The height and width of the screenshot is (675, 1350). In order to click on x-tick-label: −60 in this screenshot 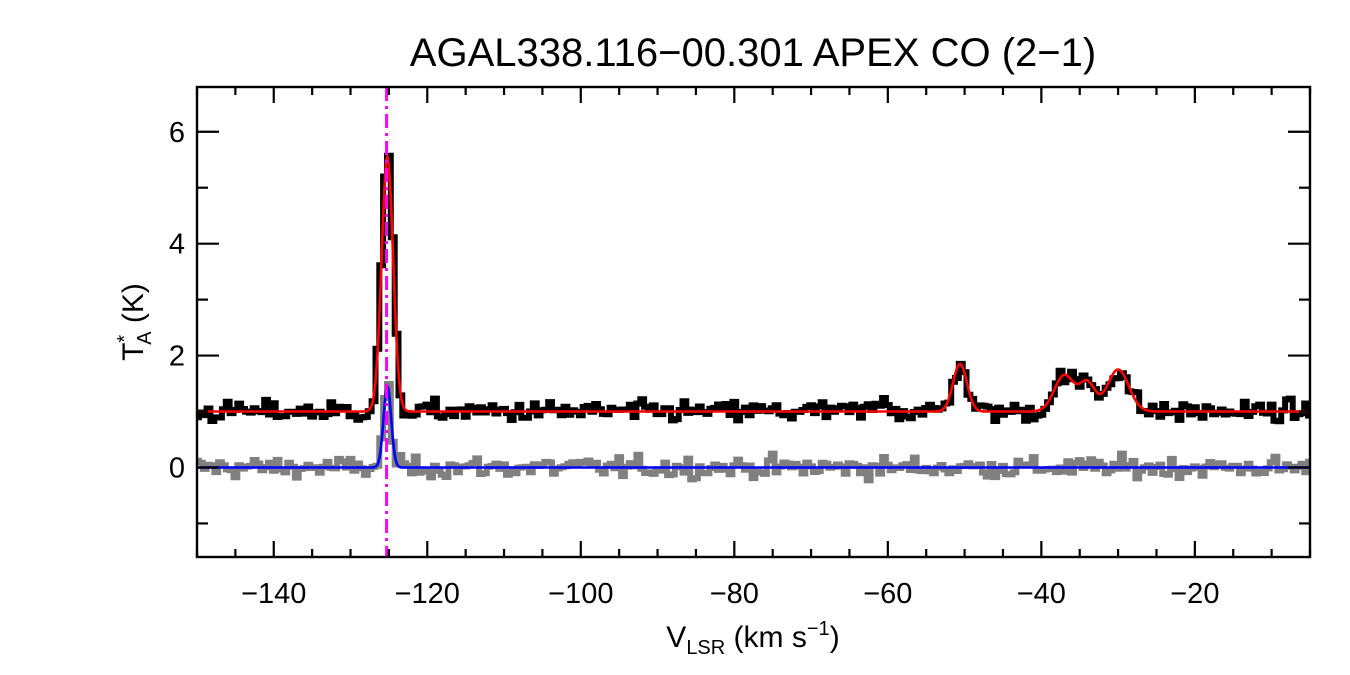, I will do `click(887, 594)`.